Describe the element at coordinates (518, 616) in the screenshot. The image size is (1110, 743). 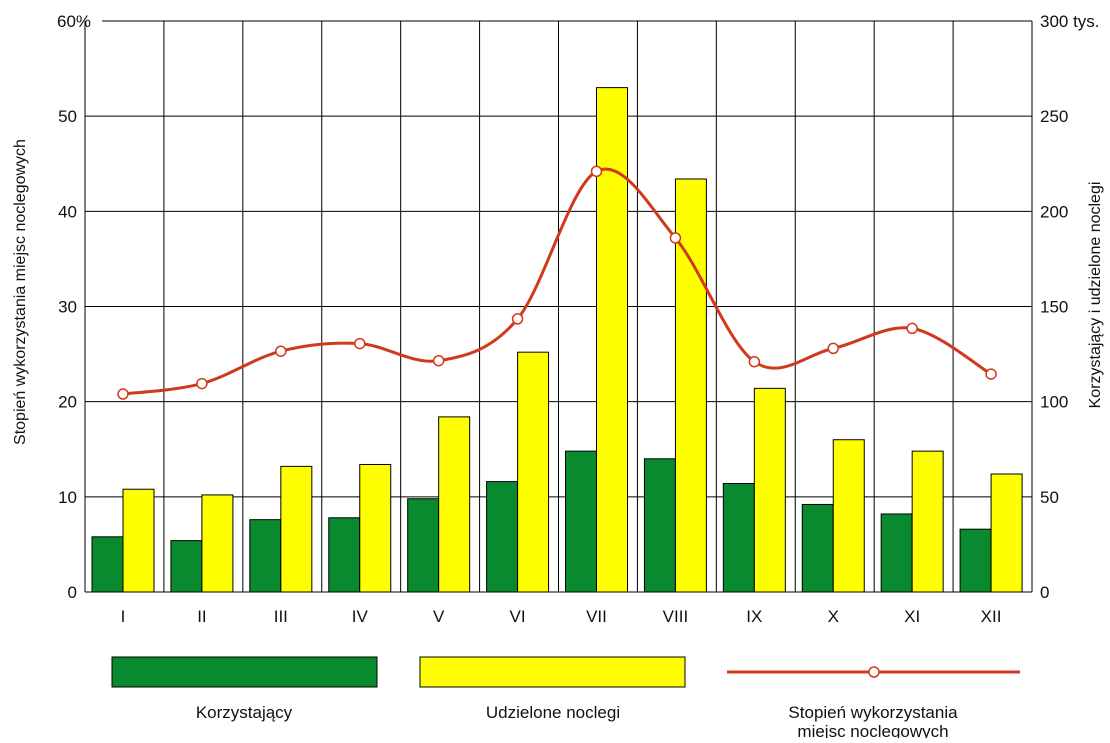
I see `x-tick-label: VI` at that location.